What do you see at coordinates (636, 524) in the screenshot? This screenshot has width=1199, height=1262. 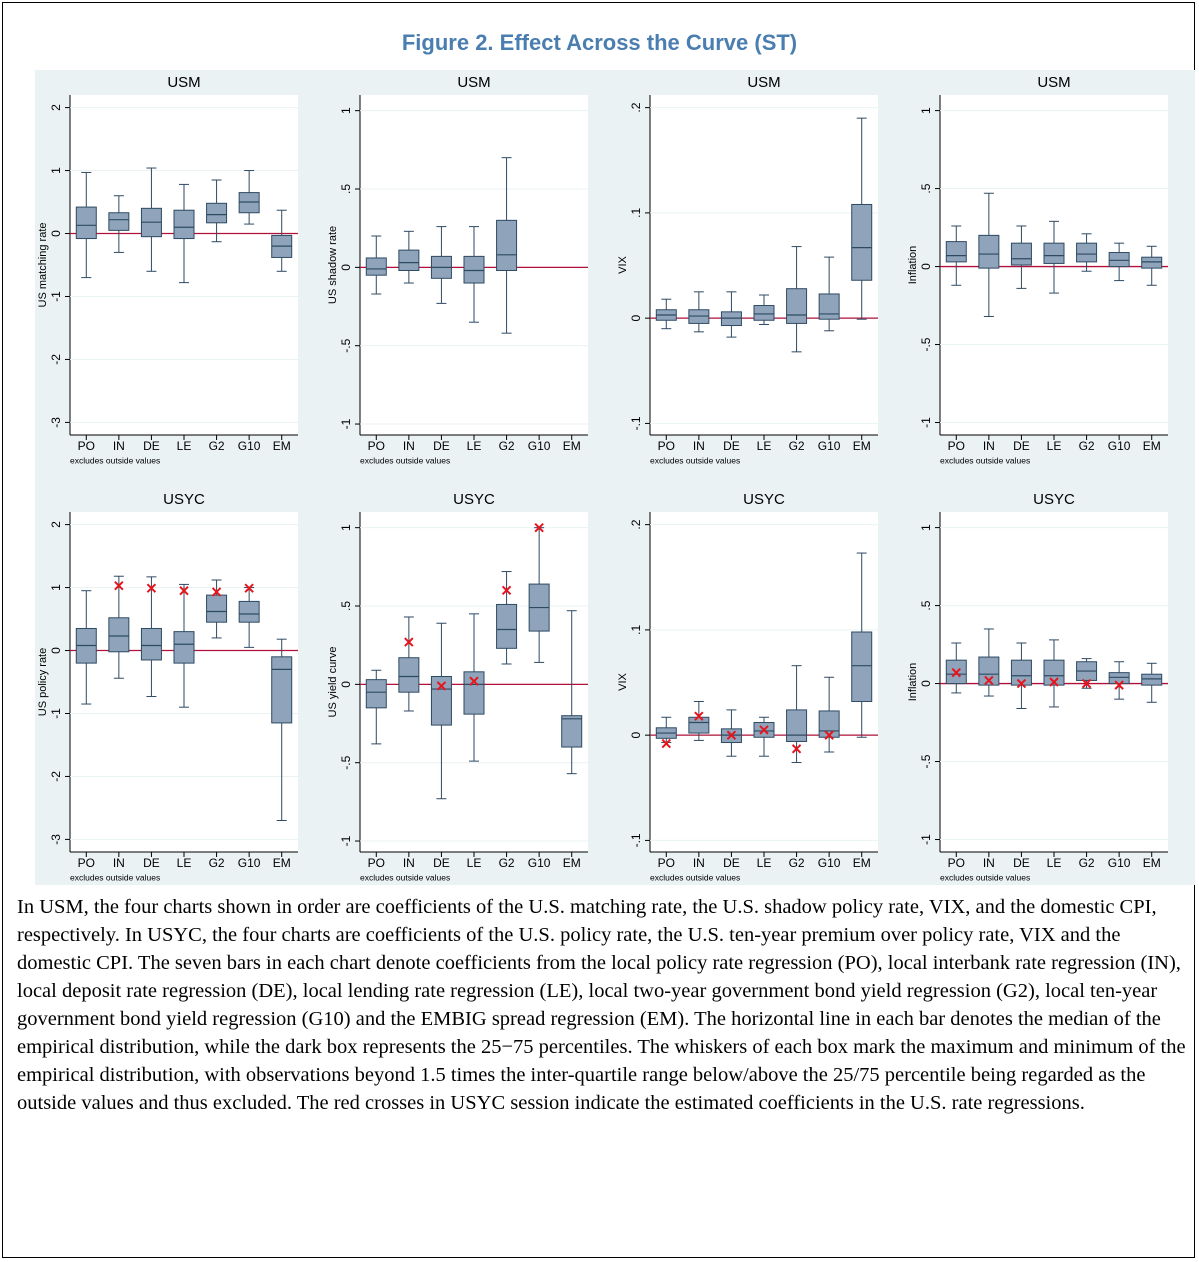 I see `y-tick-label: .2` at bounding box center [636, 524].